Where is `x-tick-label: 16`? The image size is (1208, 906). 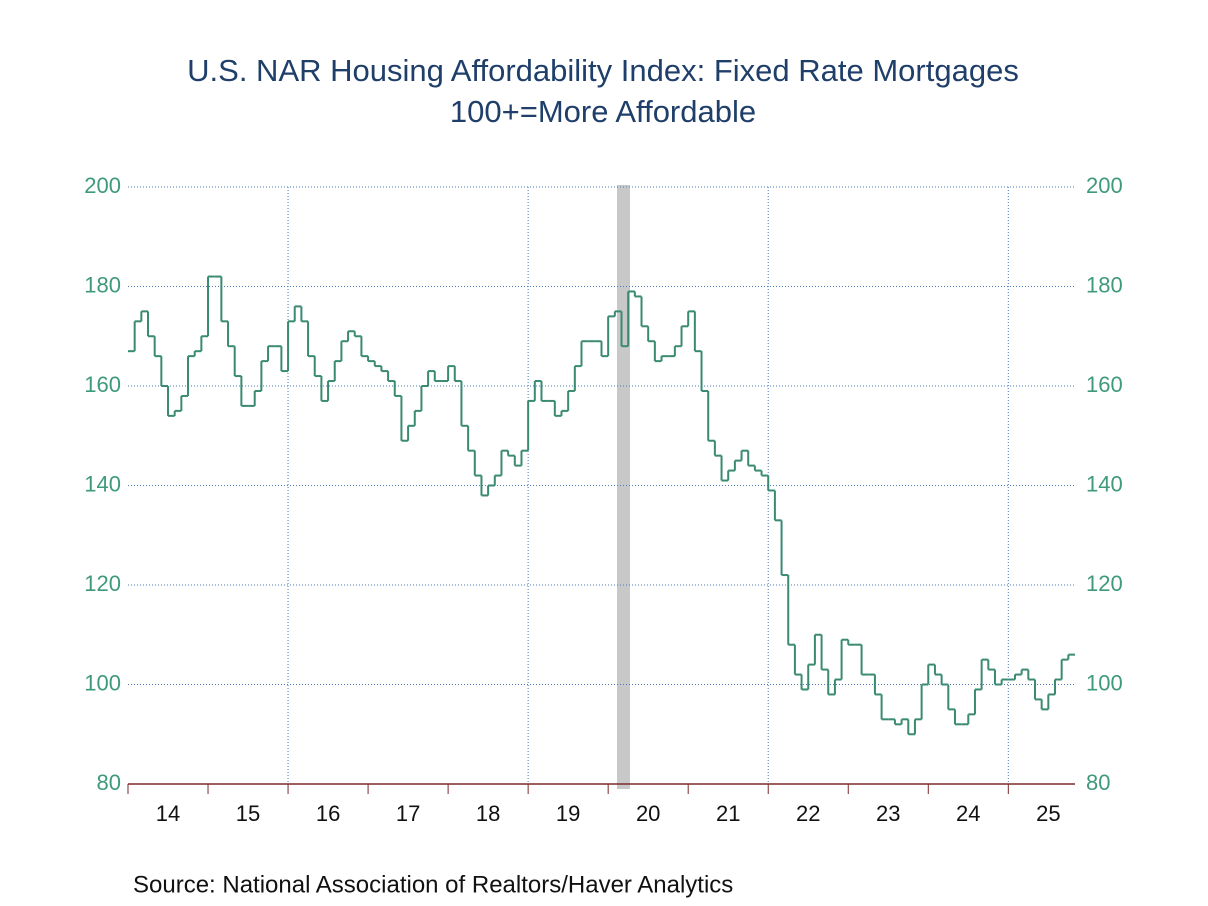 x-tick-label: 16 is located at coordinates (328, 813).